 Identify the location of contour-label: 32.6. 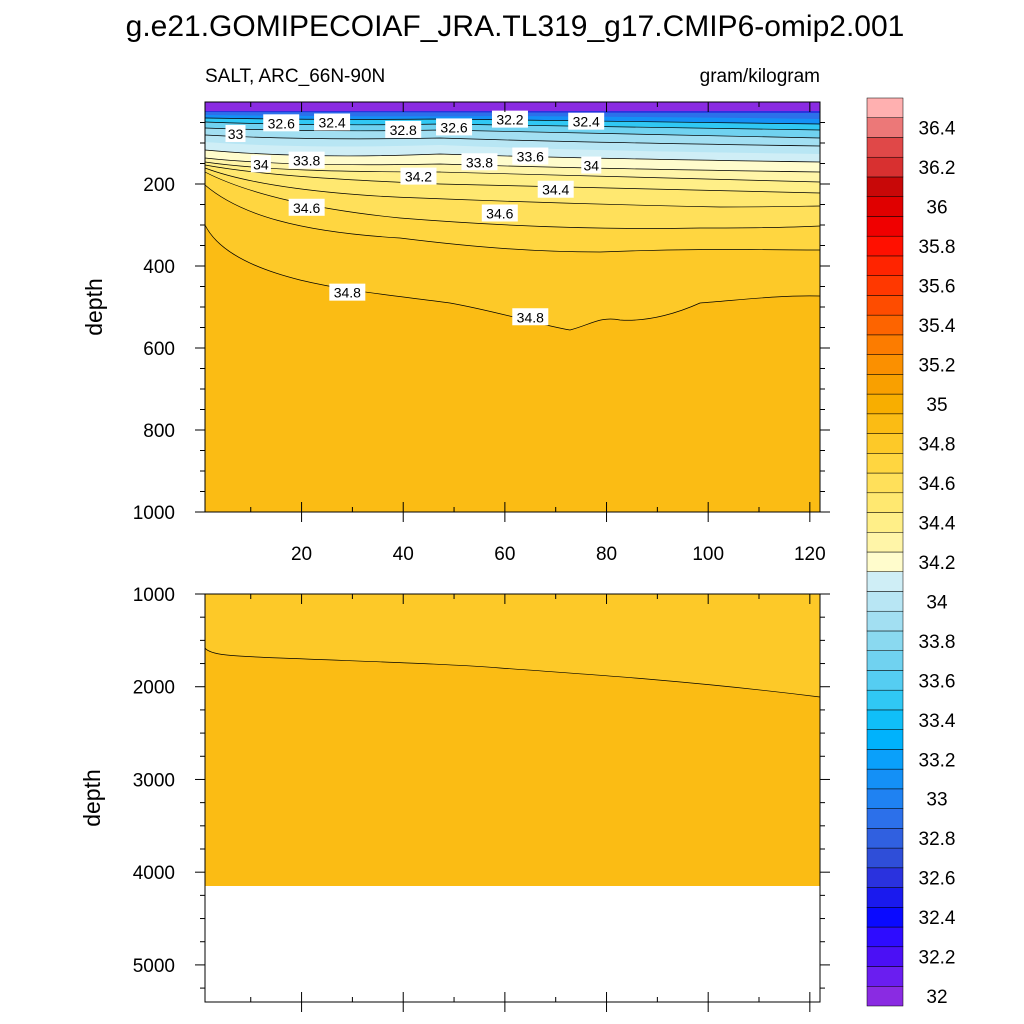
(281, 123).